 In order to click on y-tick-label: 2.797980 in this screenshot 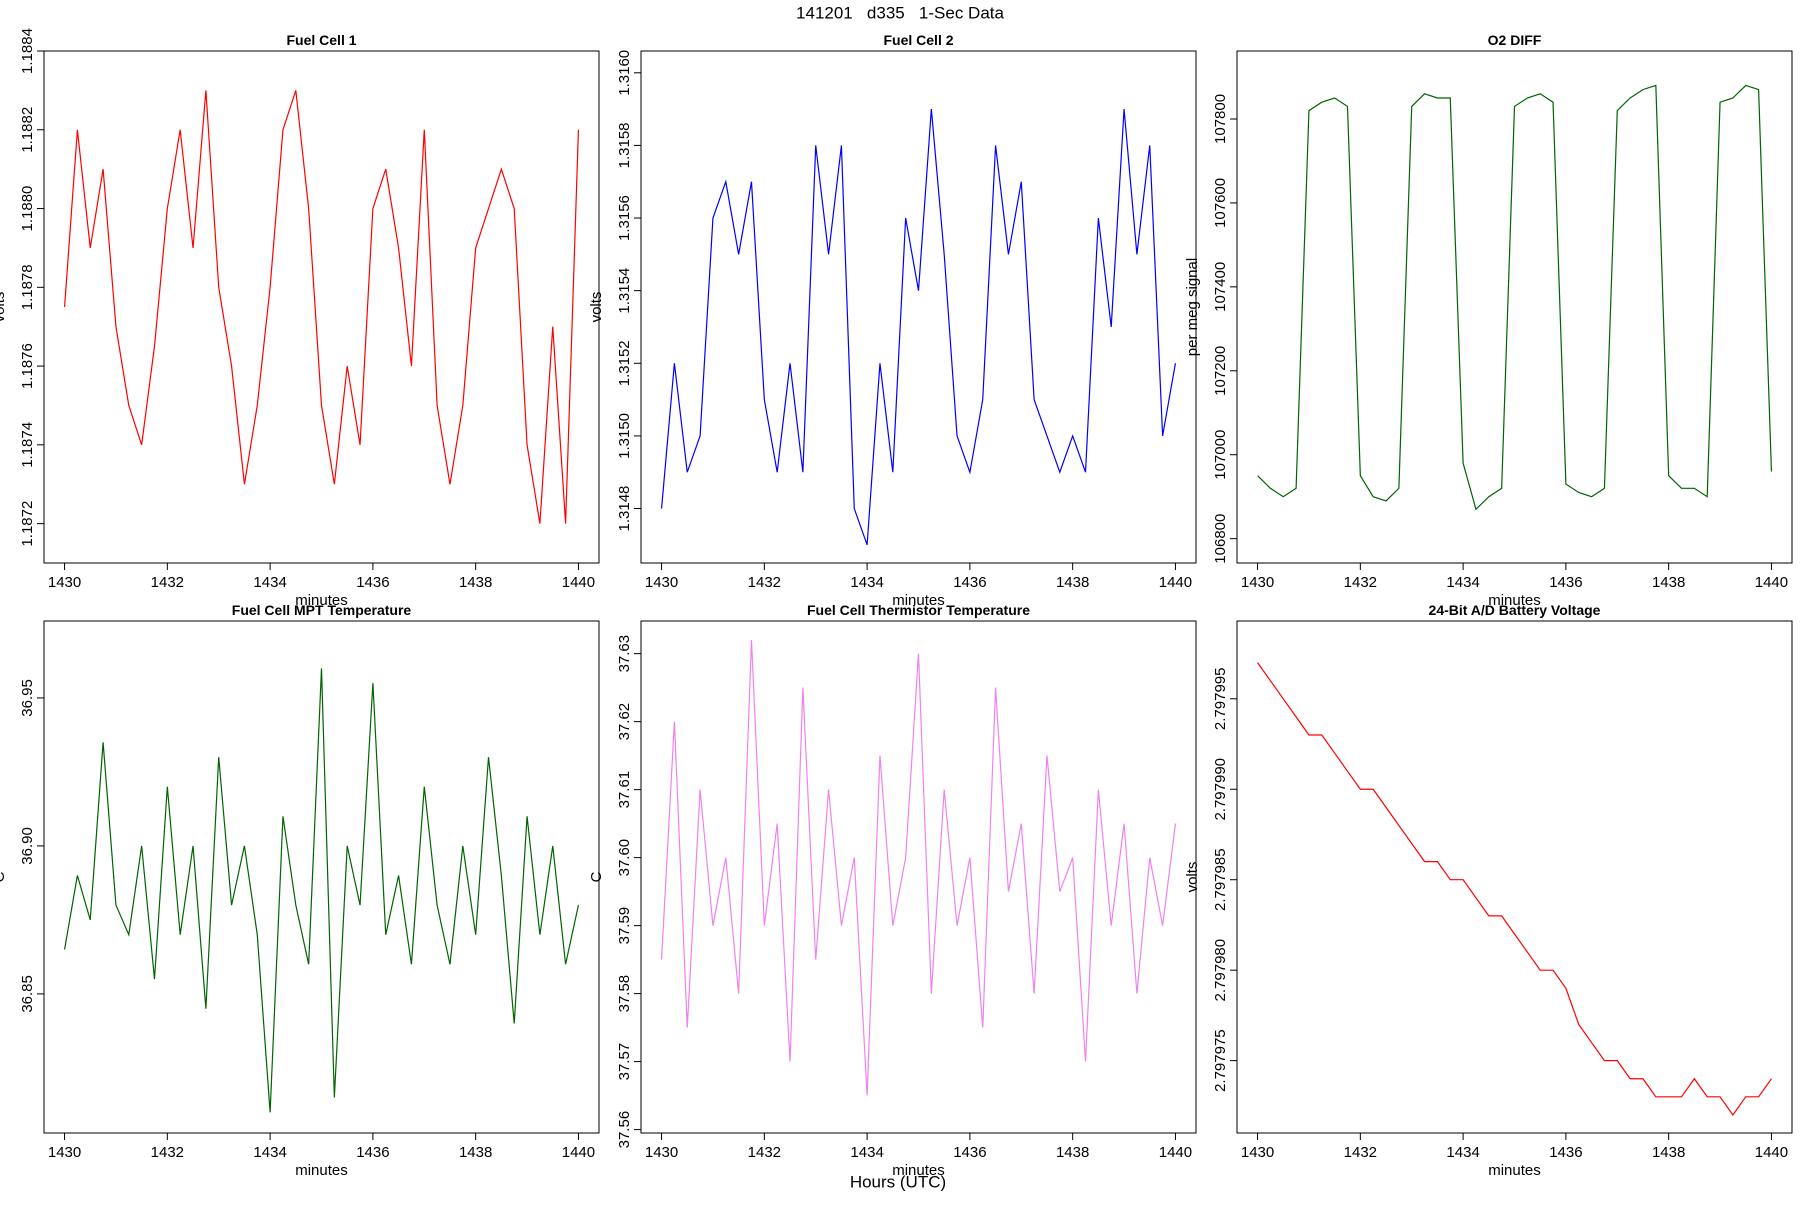, I will do `click(1220, 970)`.